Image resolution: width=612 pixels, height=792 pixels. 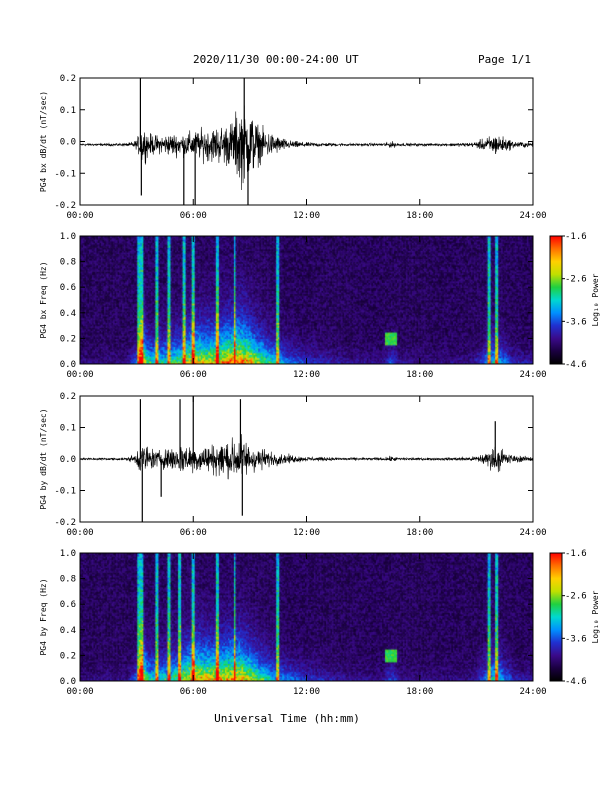 I want to click on by-waveform-panel, so click(x=306, y=459).